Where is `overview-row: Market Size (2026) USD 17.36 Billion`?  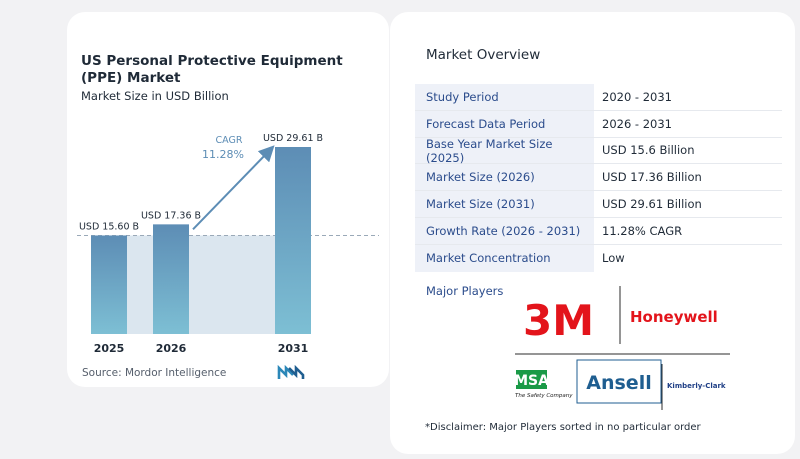
overview-row: Market Size (2026) USD 17.36 Billion is located at coordinates (598, 178).